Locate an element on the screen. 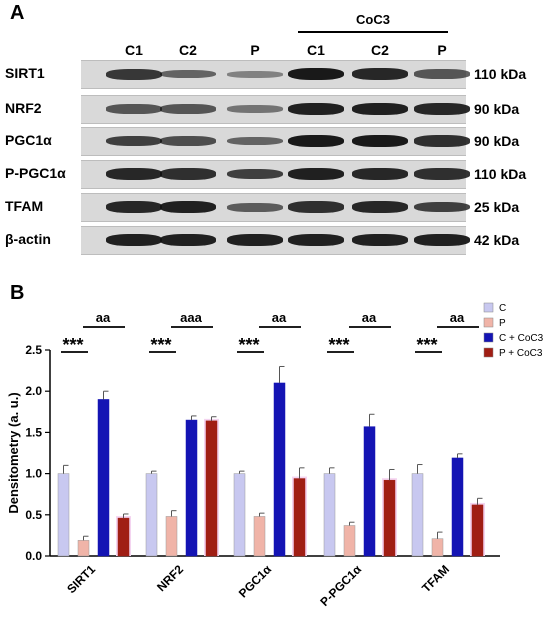 This screenshot has width=550, height=621. blot-row-label: PGC1α is located at coordinates (28, 140).